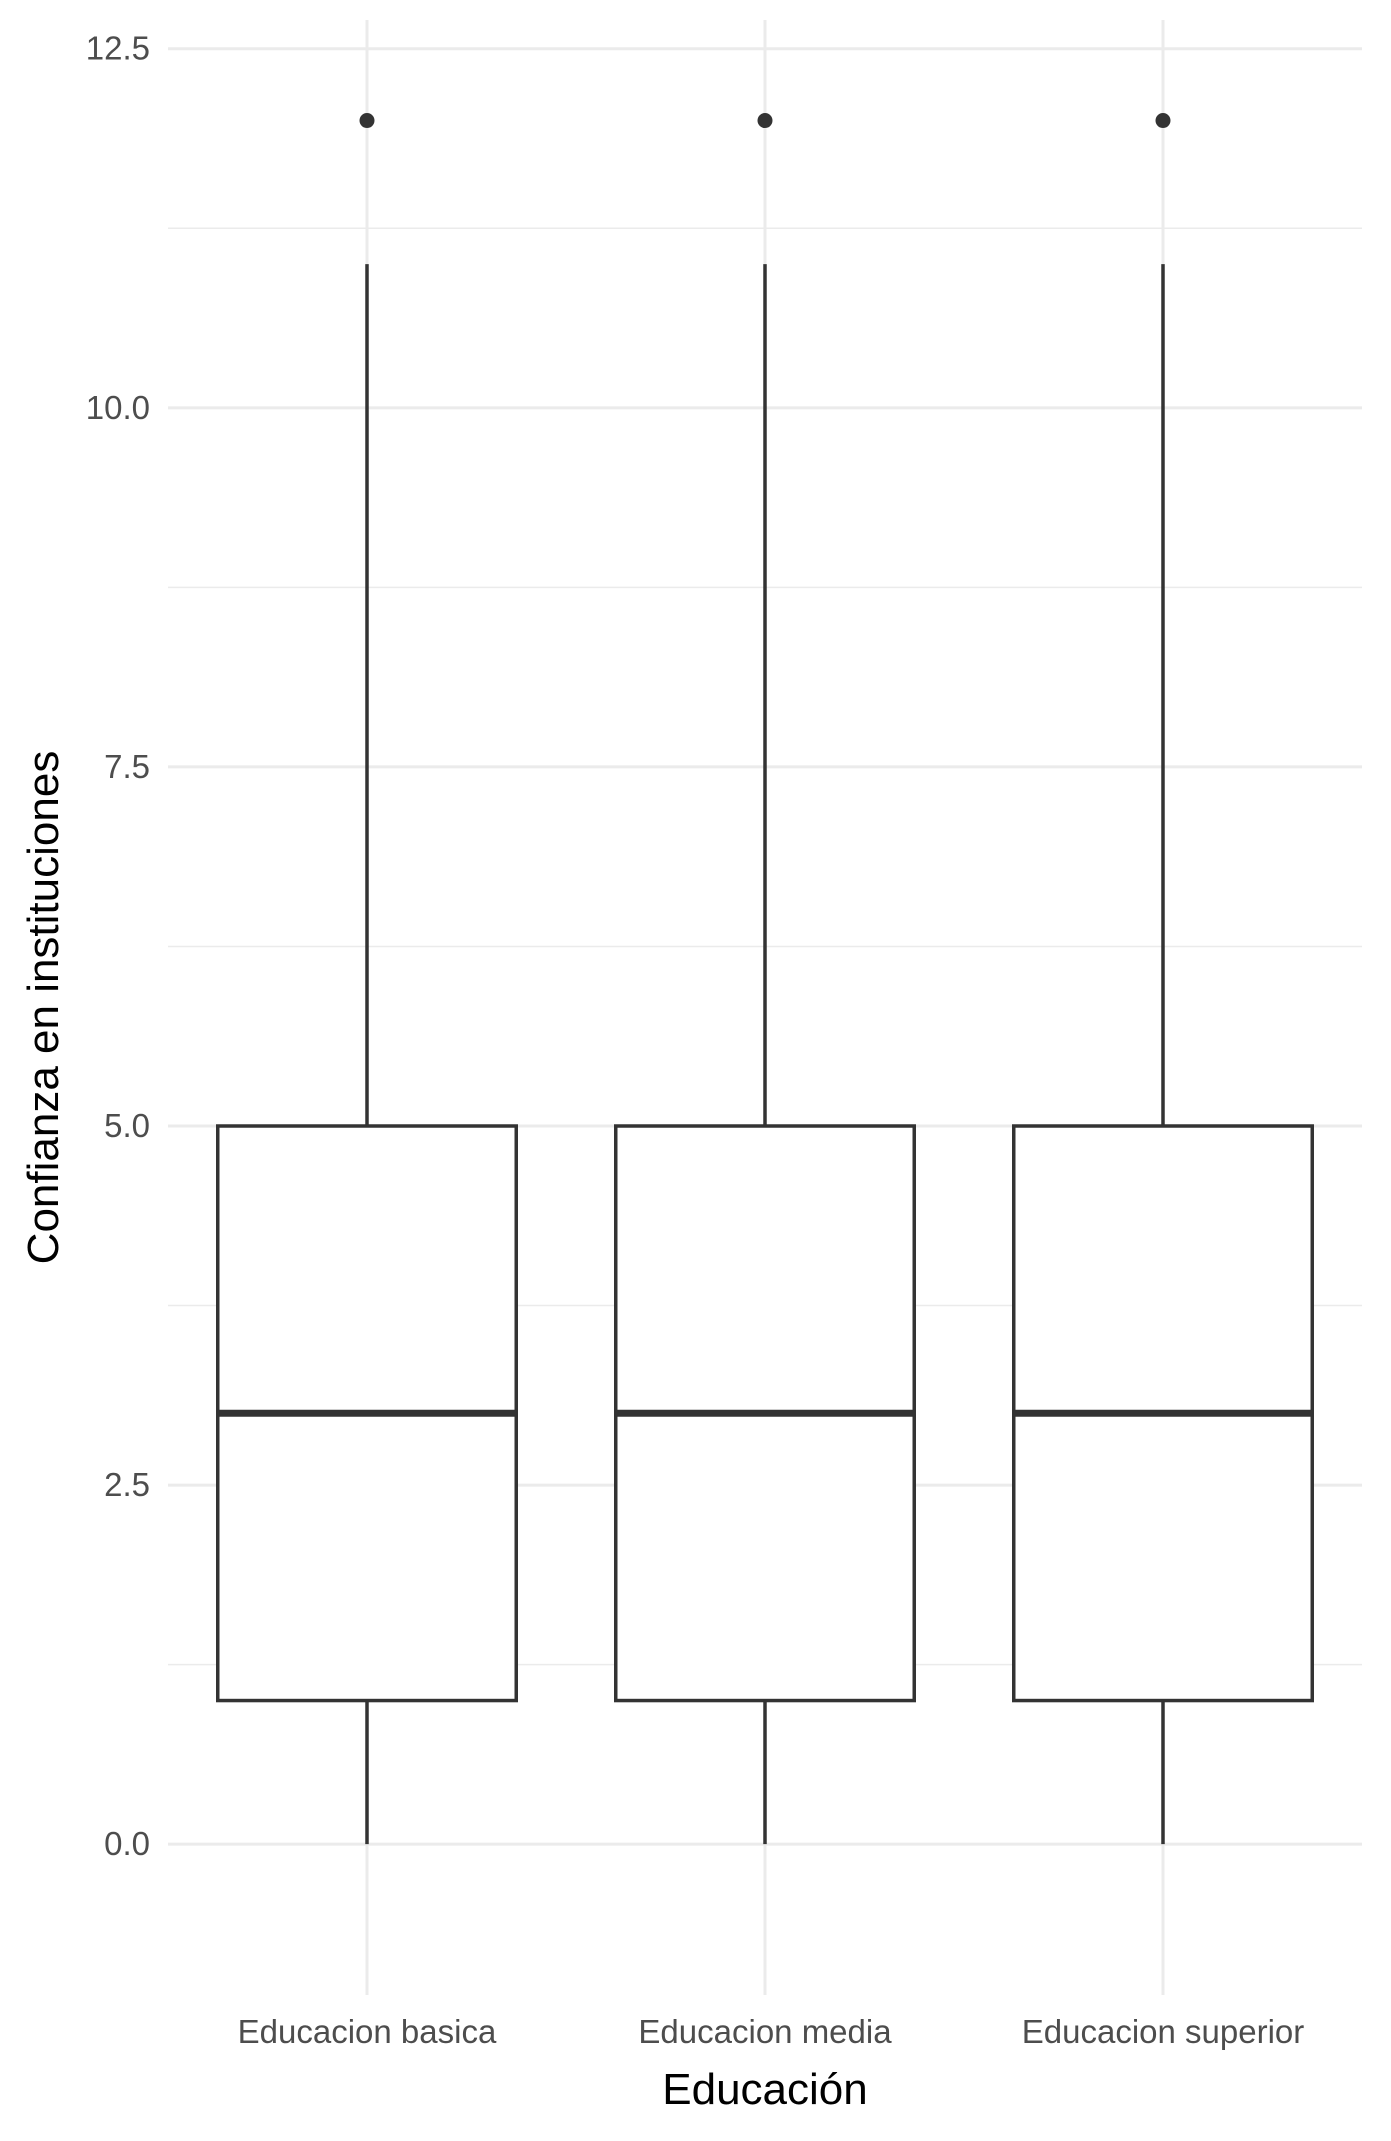  I want to click on y-tick-label: 2.5, so click(127, 1484).